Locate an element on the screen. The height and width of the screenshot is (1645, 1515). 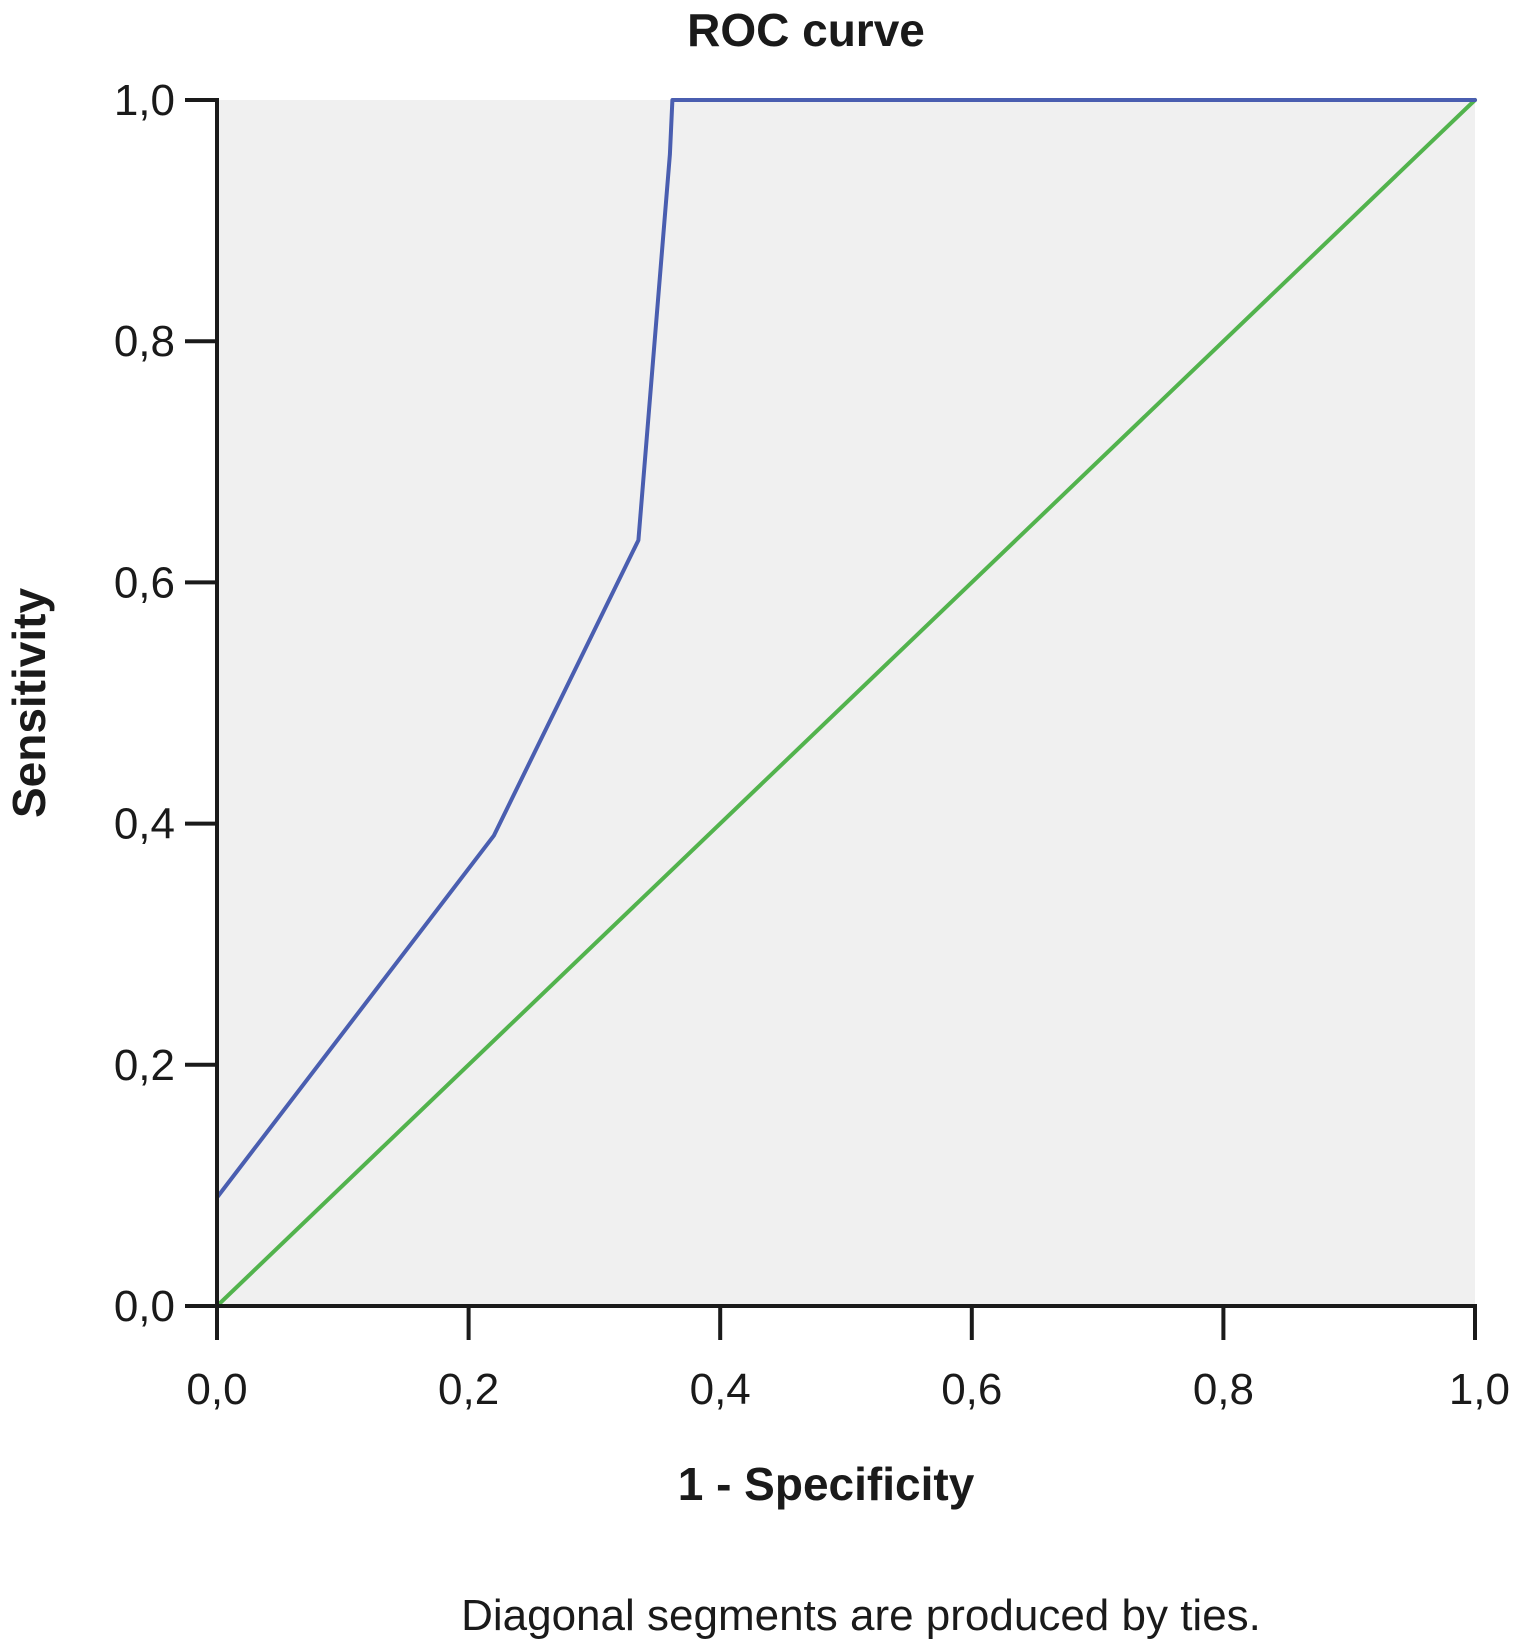
y-tick-label: 0,8 is located at coordinates (144, 341).